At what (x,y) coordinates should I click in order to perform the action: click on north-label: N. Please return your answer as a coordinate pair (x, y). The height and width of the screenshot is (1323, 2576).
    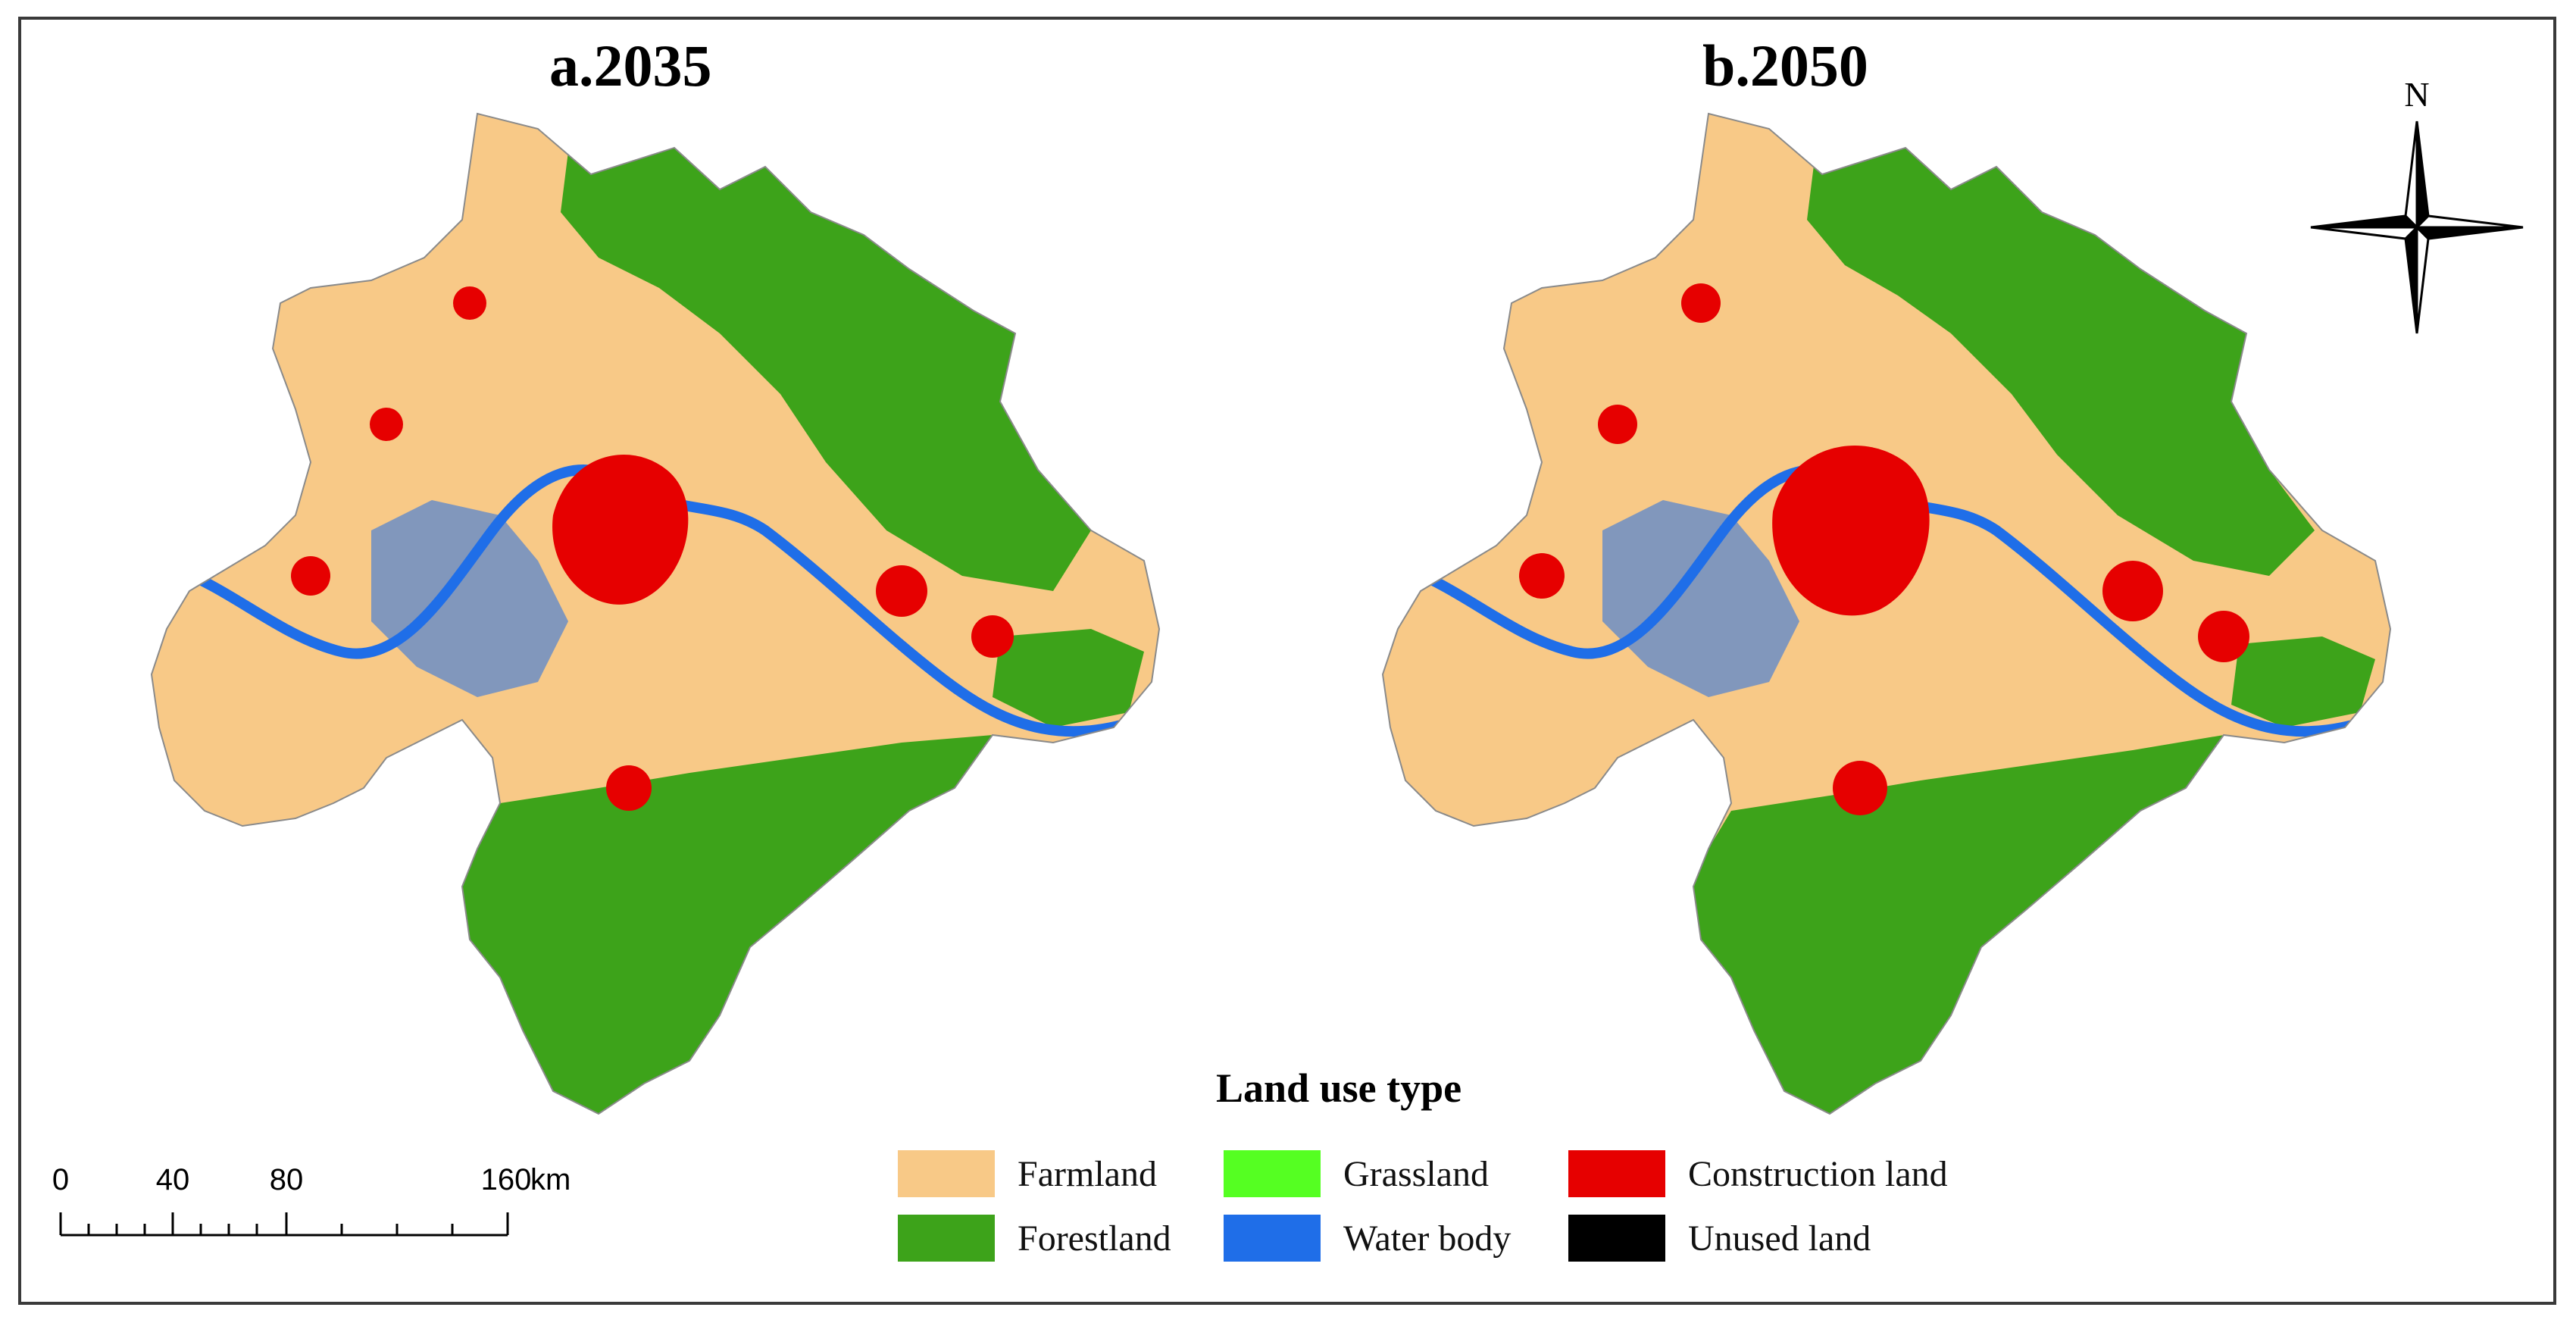
    Looking at the image, I should click on (2416, 94).